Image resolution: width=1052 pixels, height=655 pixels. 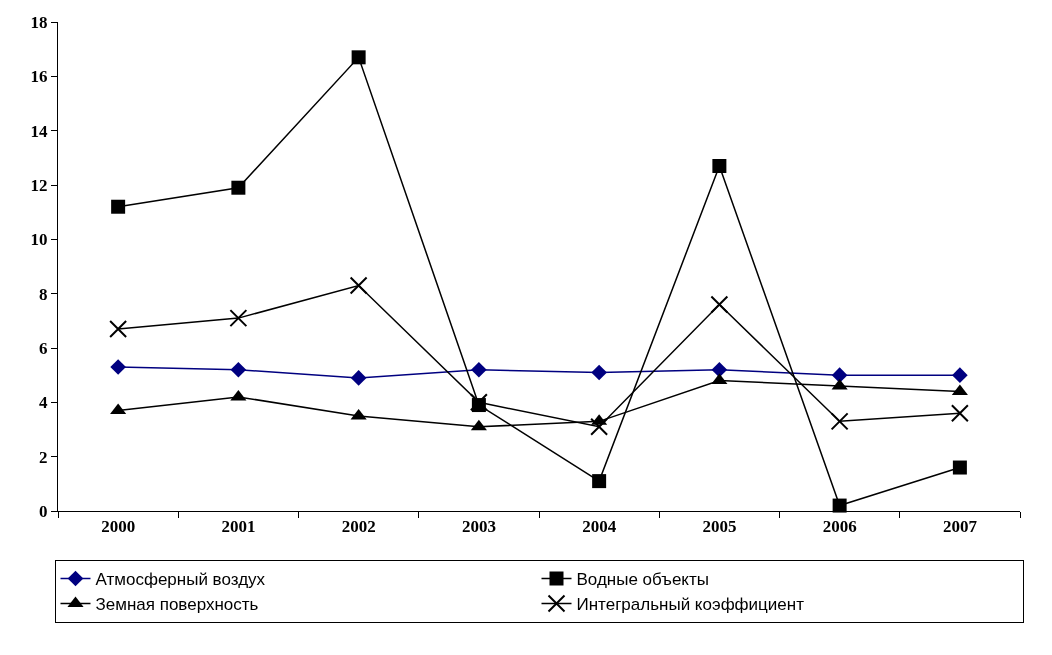 I want to click on y-tick-label: 14, so click(x=39, y=131).